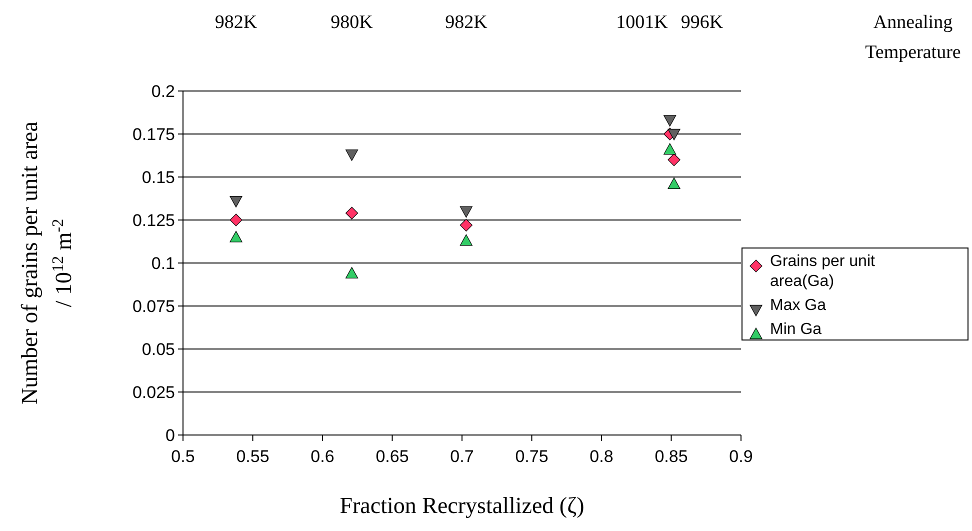  I want to click on x-axis-title: Fraction Recrystallized (ζ), so click(462, 505).